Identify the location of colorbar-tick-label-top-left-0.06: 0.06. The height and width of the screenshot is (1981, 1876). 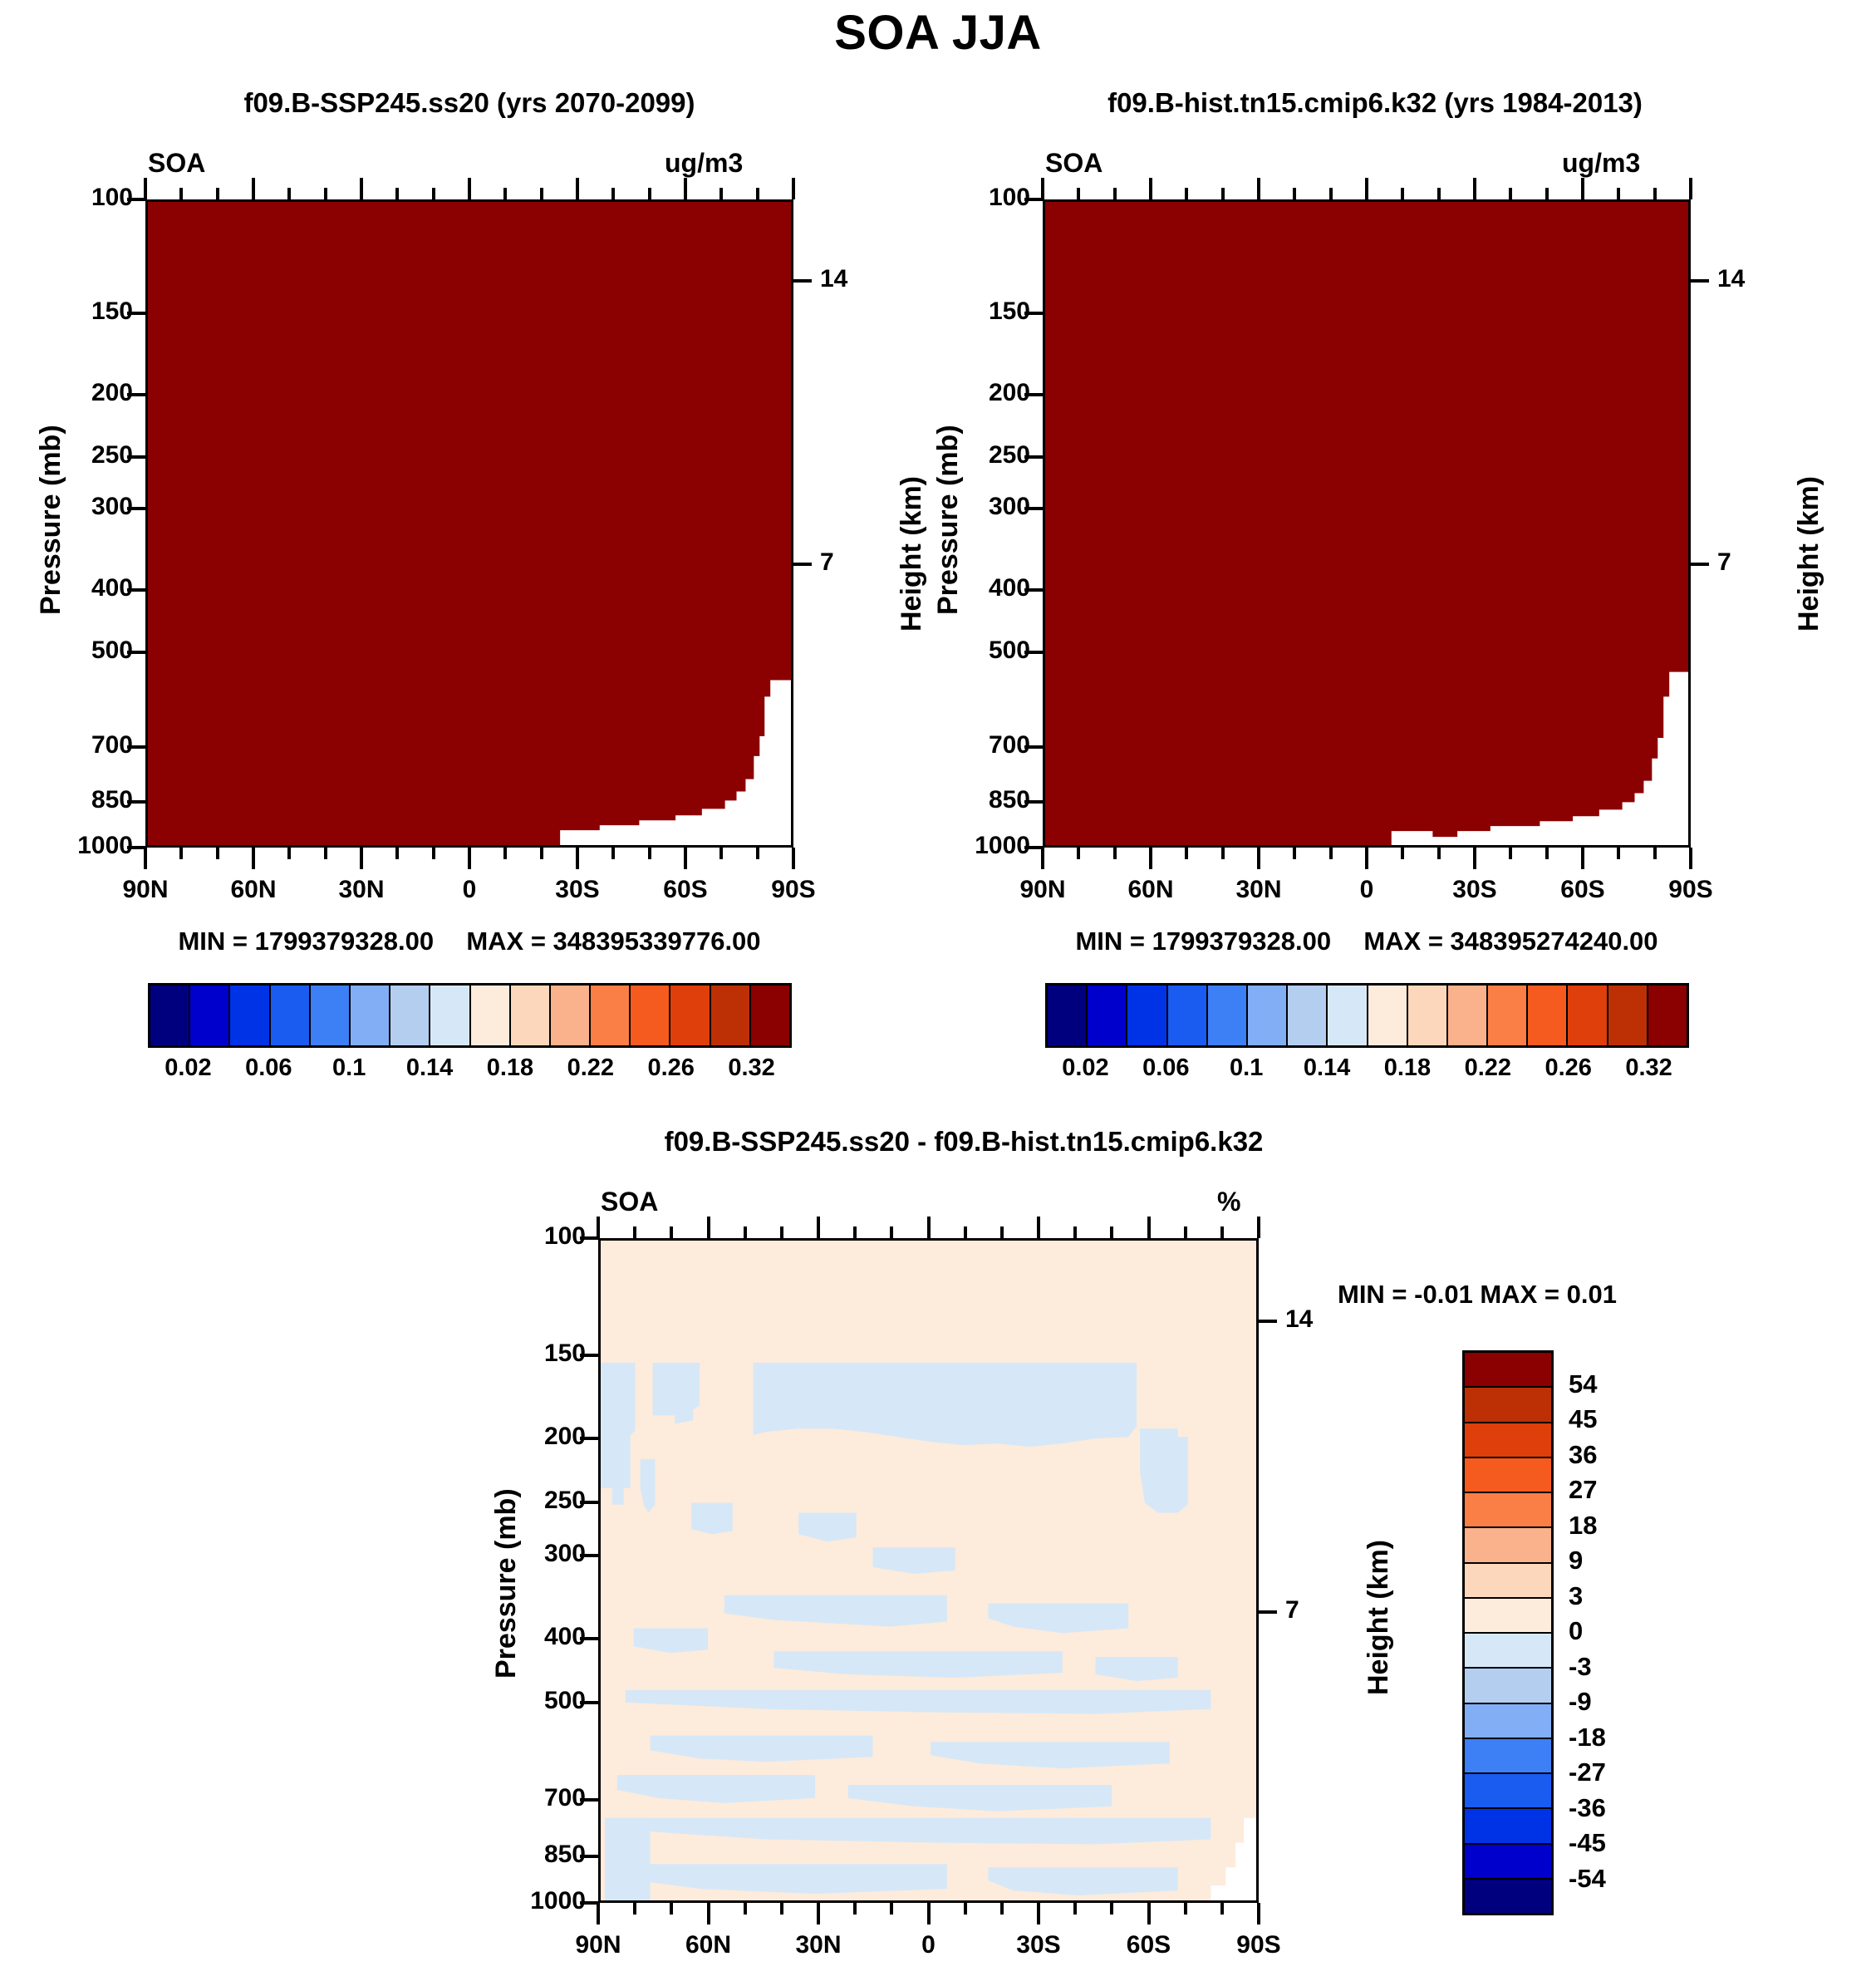
(268, 1067).